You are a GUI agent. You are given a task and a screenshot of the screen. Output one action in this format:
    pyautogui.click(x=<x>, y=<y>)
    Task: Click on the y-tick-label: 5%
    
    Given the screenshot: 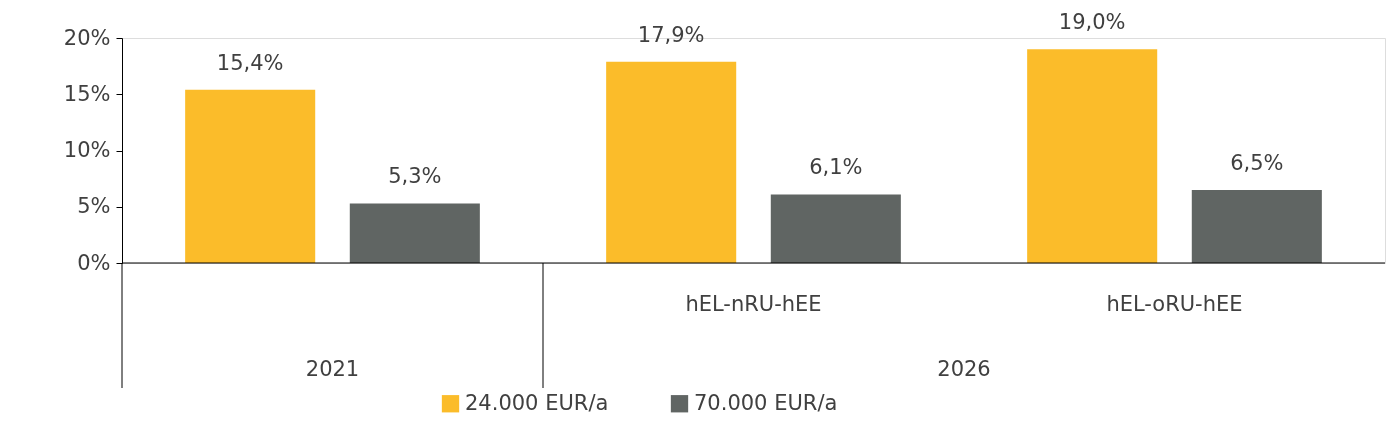 What is the action you would take?
    pyautogui.click(x=94, y=206)
    